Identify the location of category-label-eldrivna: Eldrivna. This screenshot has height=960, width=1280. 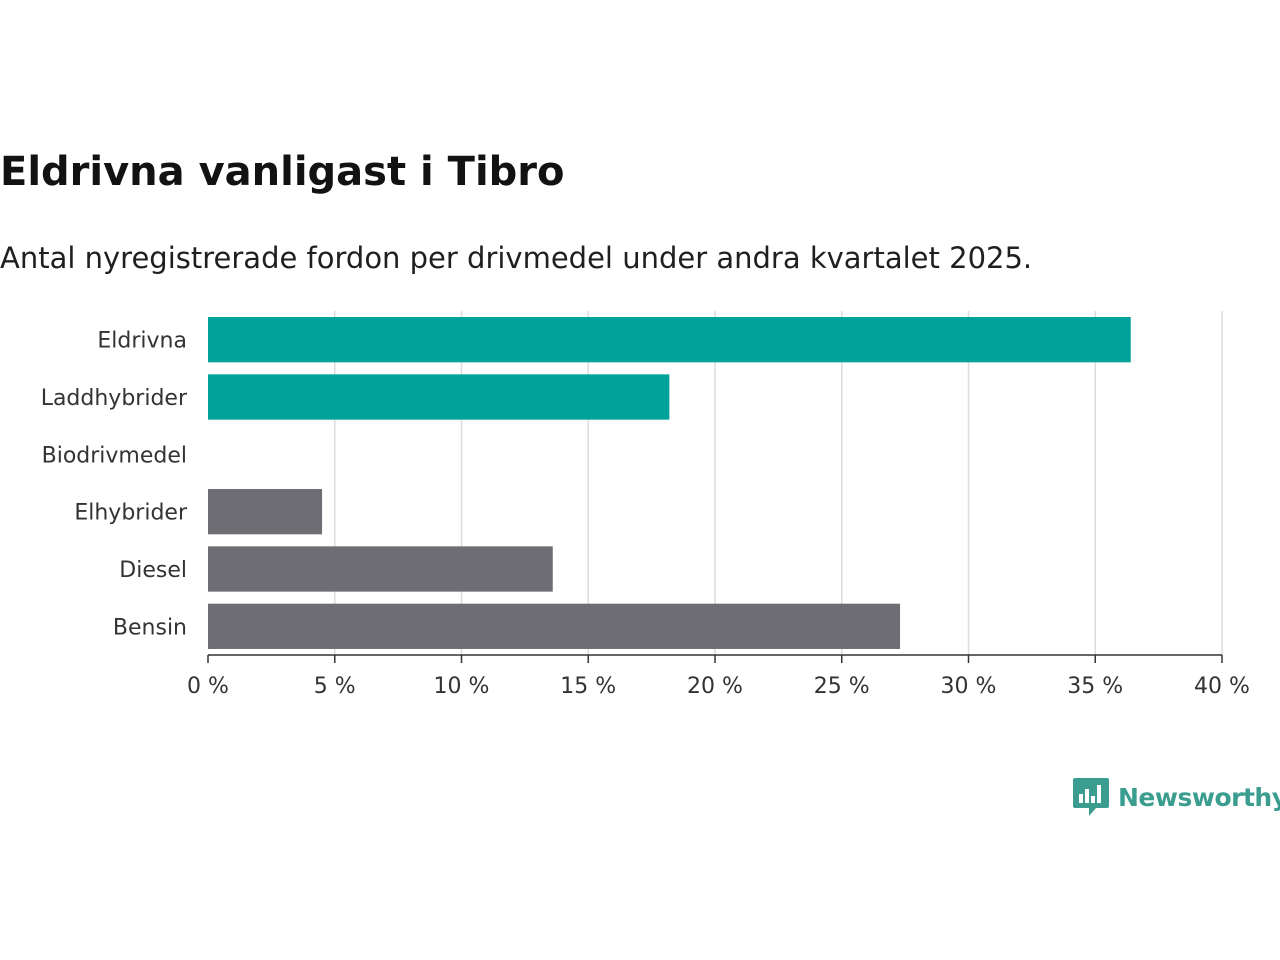
(142, 341).